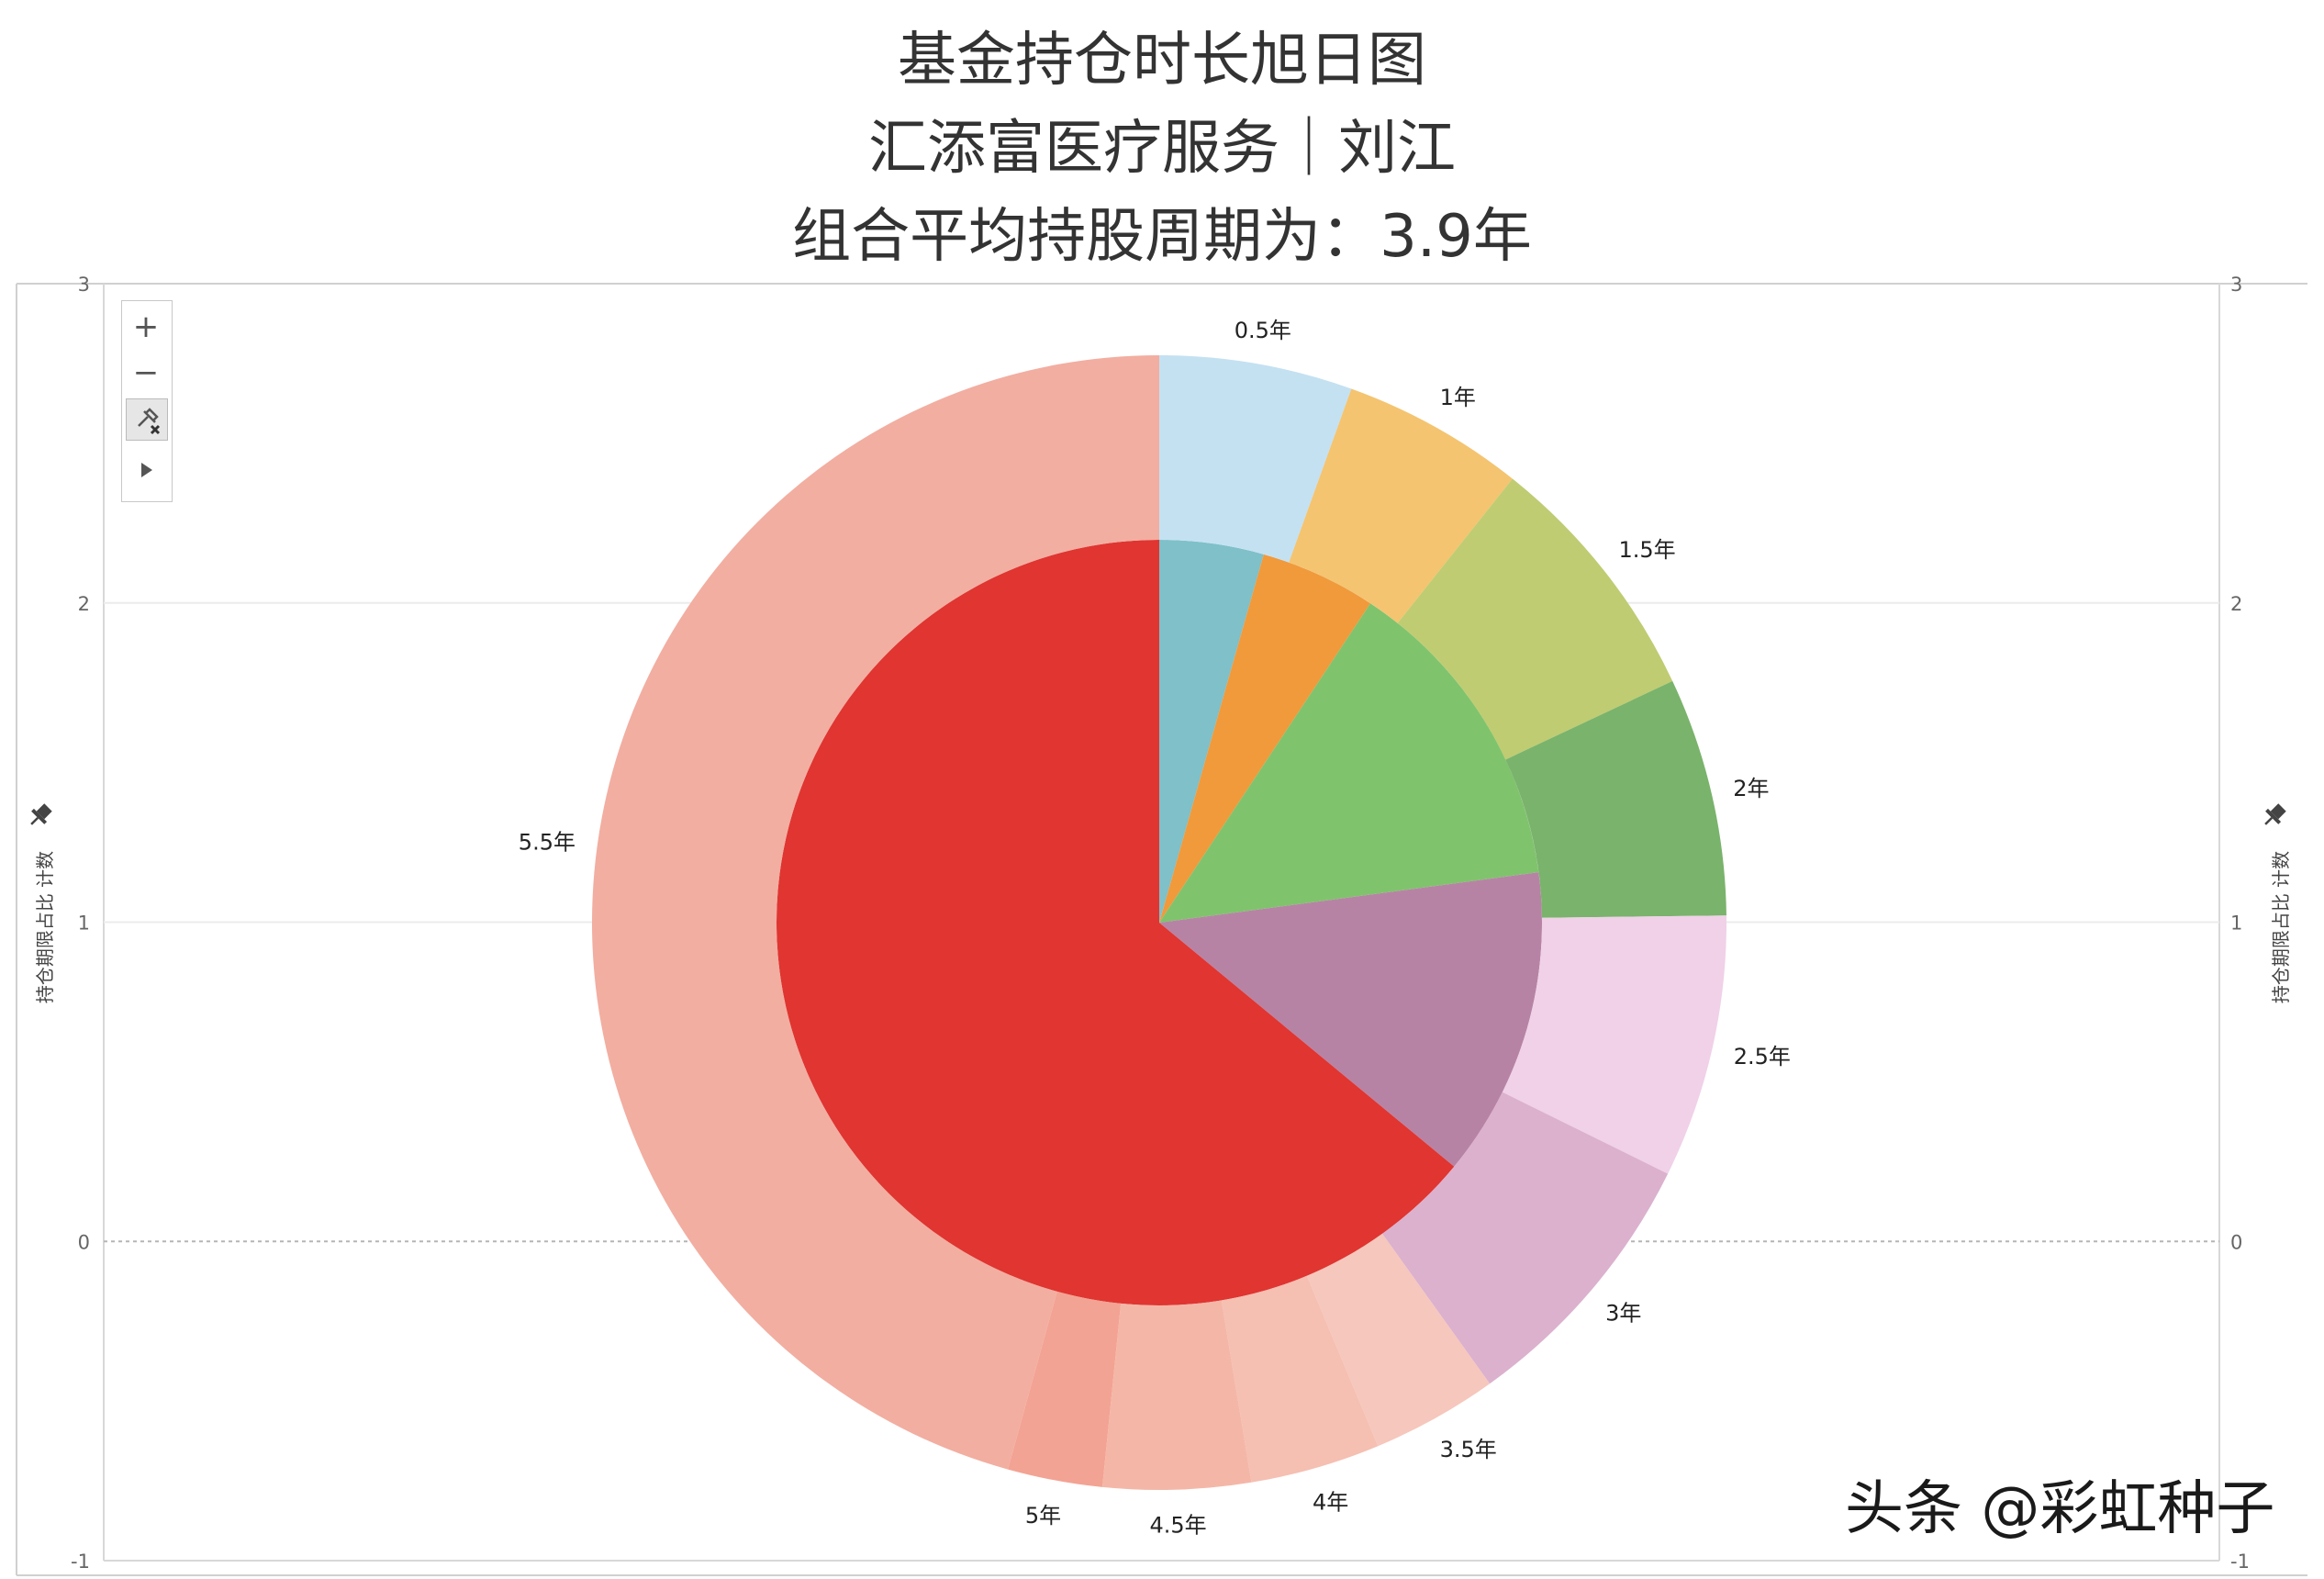 This screenshot has width=2324, height=1579. What do you see at coordinates (149, 422) in the screenshot?
I see `unpin-icon` at bounding box center [149, 422].